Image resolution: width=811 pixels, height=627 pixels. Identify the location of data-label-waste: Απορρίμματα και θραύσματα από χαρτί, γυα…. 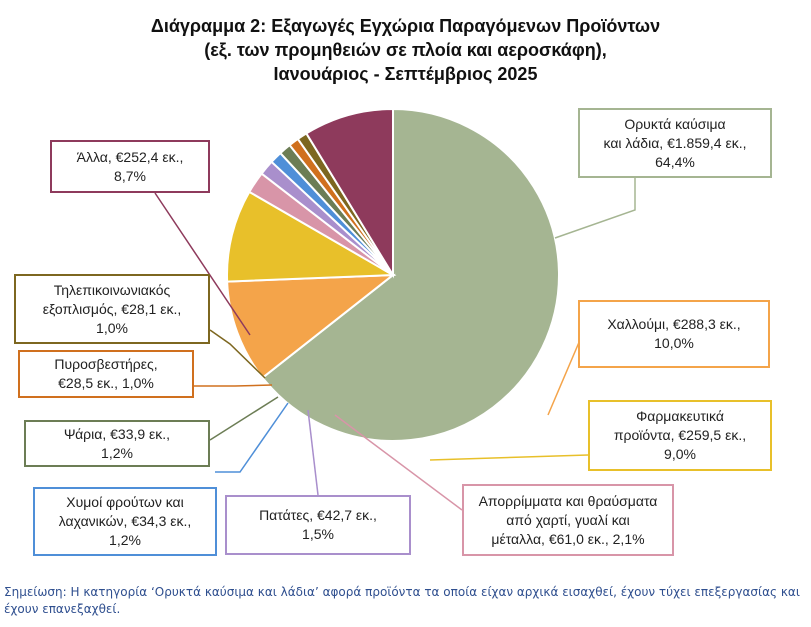
(568, 520).